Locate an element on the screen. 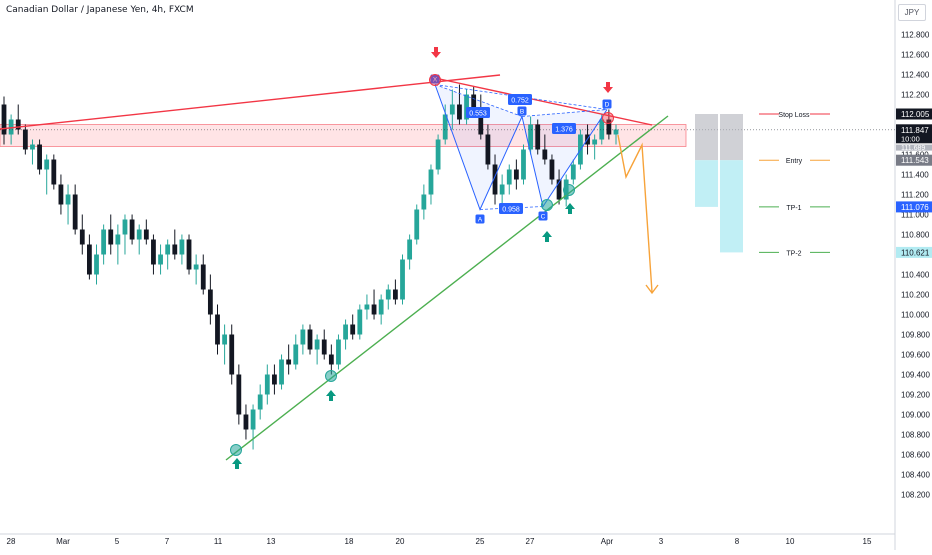 Image resolution: width=932 pixels, height=555 pixels. time-tick-label: 3 is located at coordinates (661, 541).